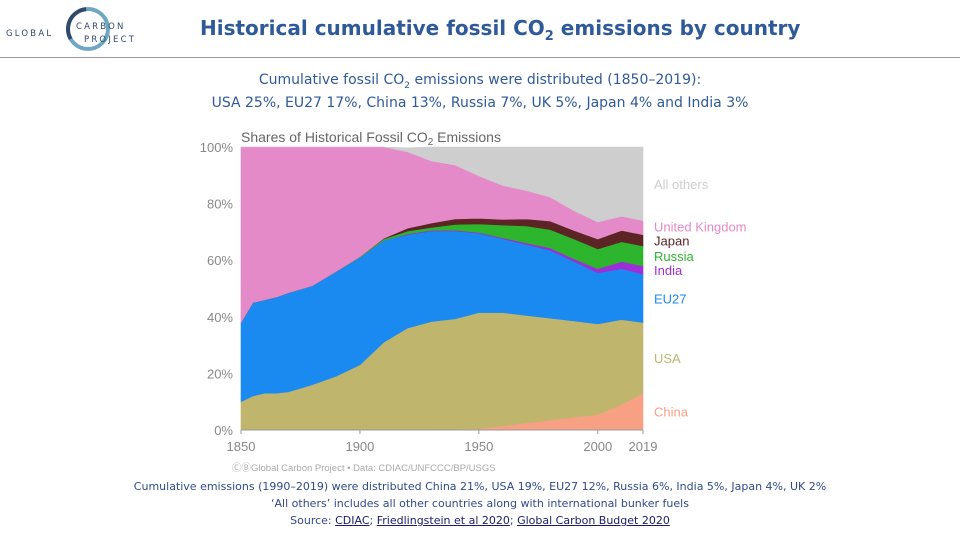  I want to click on y-tick-label: 100%, so click(217, 147).